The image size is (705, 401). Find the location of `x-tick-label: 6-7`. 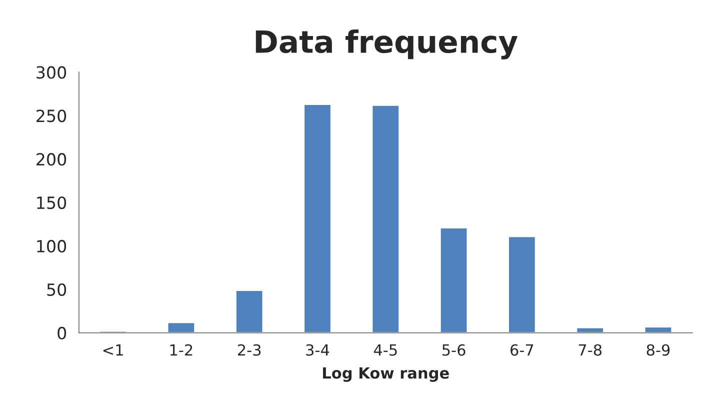

x-tick-label: 6-7 is located at coordinates (522, 350).